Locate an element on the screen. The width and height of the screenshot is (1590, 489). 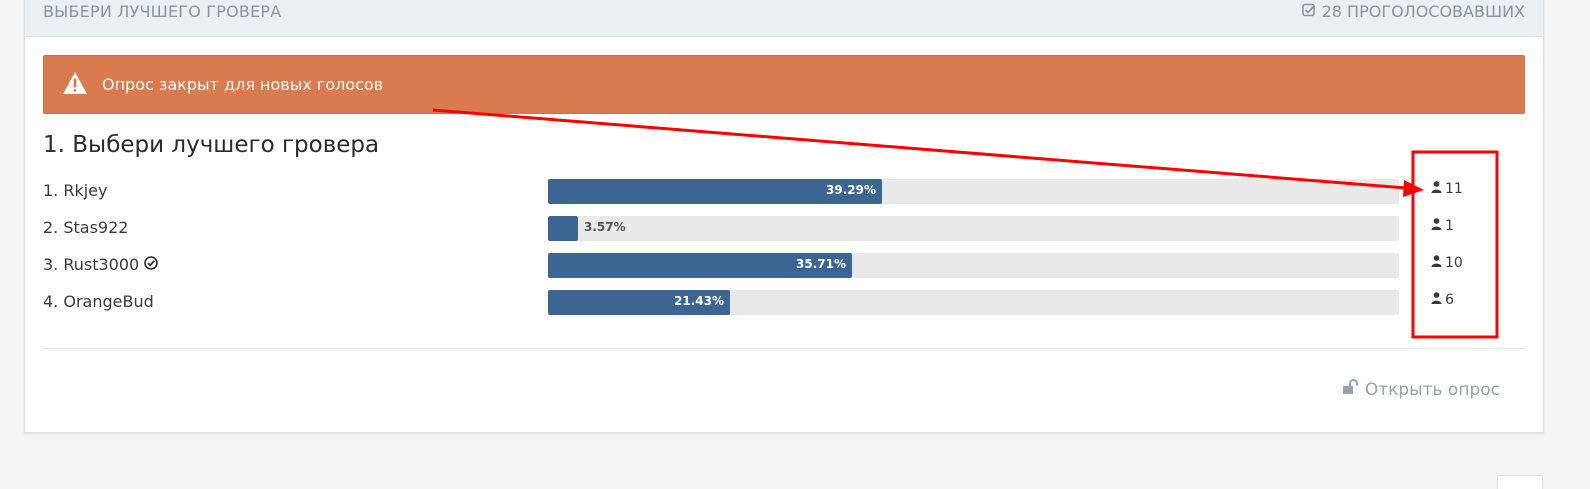
poll-closed-alert: Опрос закрыт для новых голосов is located at coordinates (784, 84).